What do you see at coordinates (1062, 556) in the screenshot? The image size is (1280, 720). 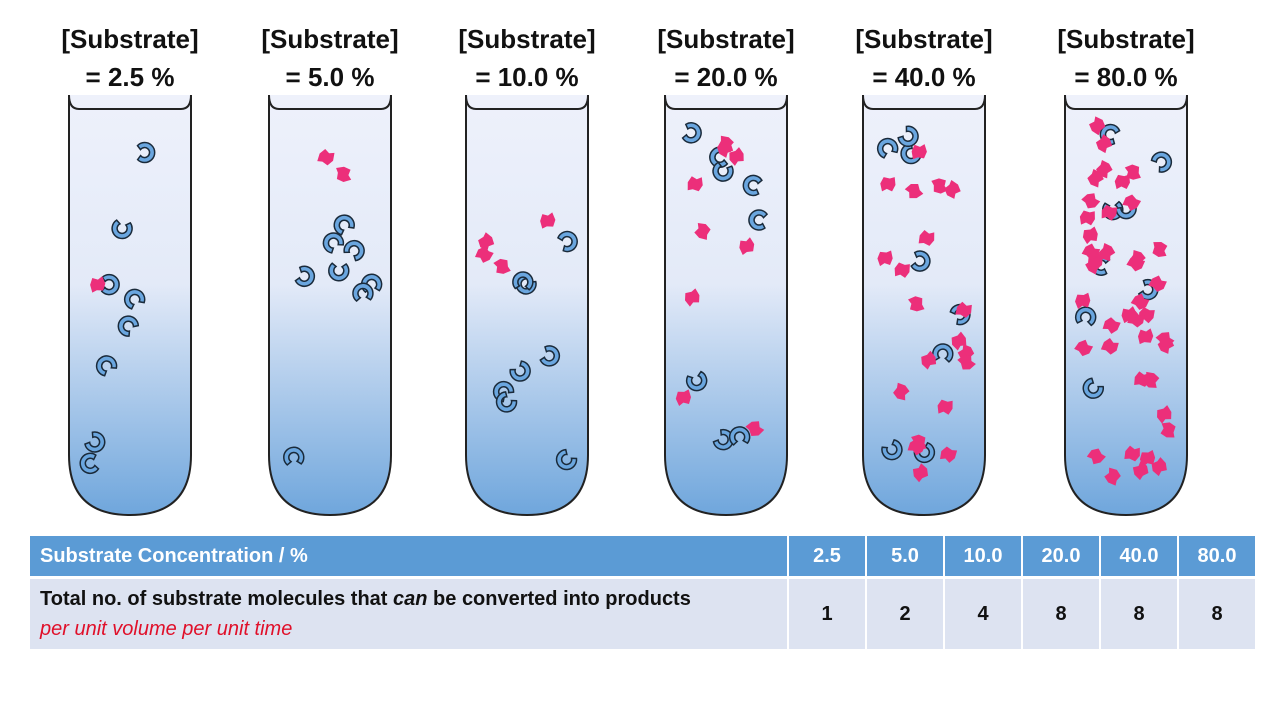 I see `header-value: 20.0` at bounding box center [1062, 556].